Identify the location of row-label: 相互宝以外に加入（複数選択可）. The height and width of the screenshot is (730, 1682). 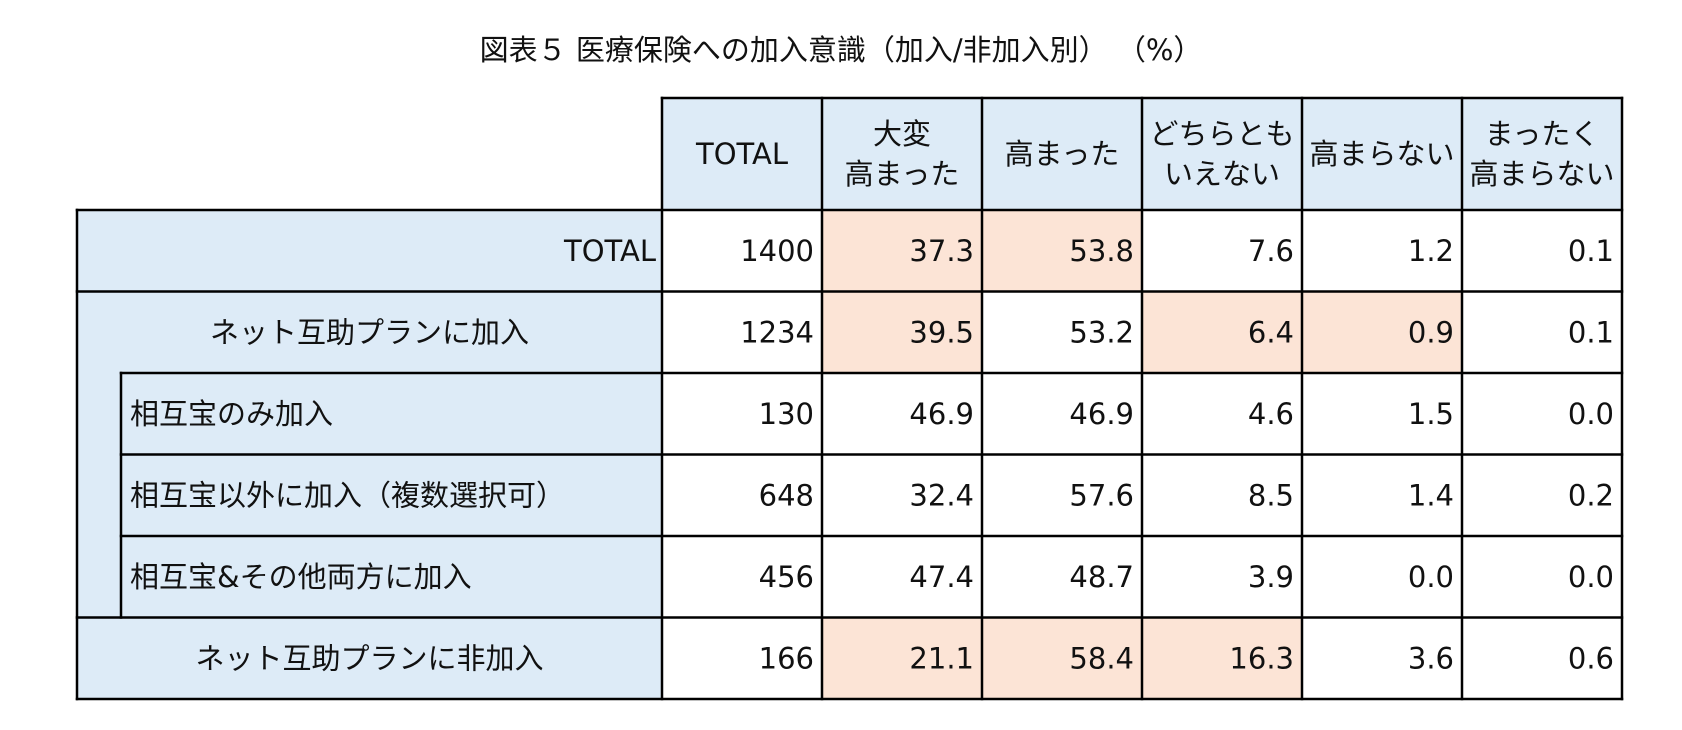
(347, 495).